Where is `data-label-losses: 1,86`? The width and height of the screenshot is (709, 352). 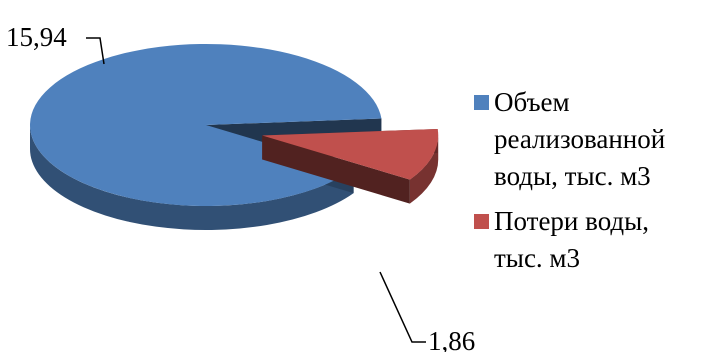 data-label-losses: 1,86 is located at coordinates (451, 339).